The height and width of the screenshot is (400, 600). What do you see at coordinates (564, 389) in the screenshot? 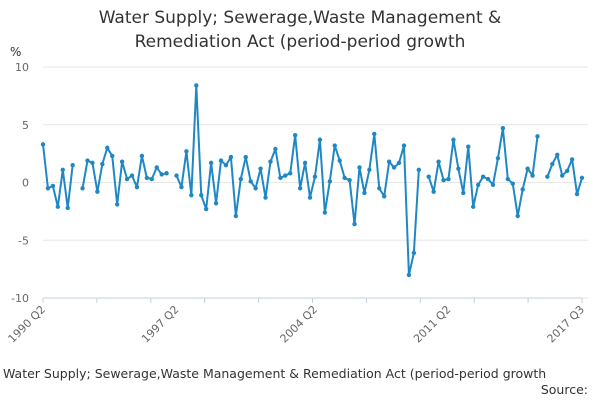
I see `footer-source-label: Source:` at bounding box center [564, 389].